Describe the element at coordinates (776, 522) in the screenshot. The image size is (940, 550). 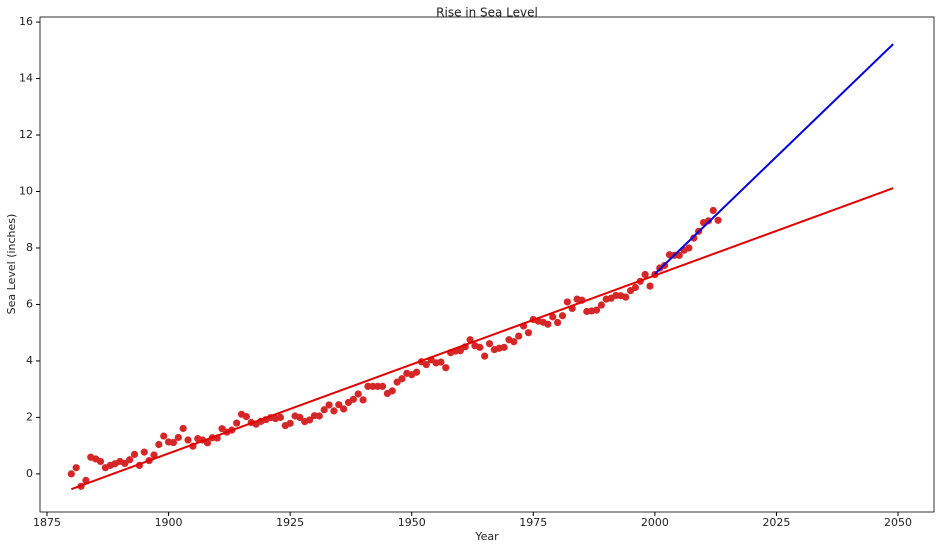
I see `x-tick-label: 2025` at that location.